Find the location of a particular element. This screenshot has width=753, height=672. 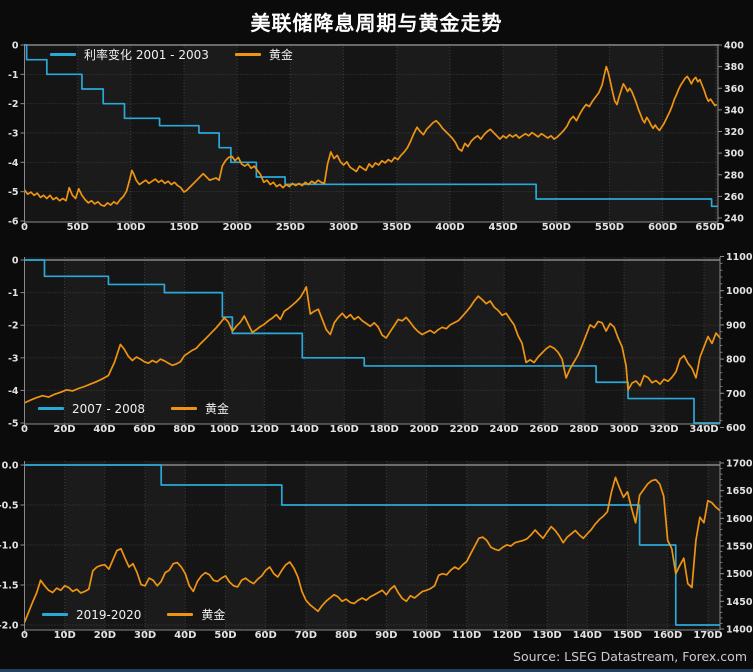

axis-tick-label: 140D is located at coordinates (587, 635).